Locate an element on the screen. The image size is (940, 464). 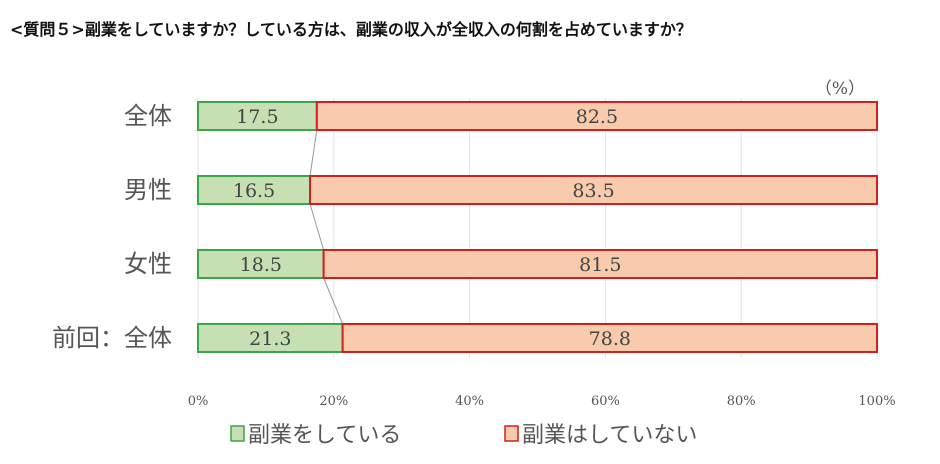
data-label: 16.5 is located at coordinates (254, 191).